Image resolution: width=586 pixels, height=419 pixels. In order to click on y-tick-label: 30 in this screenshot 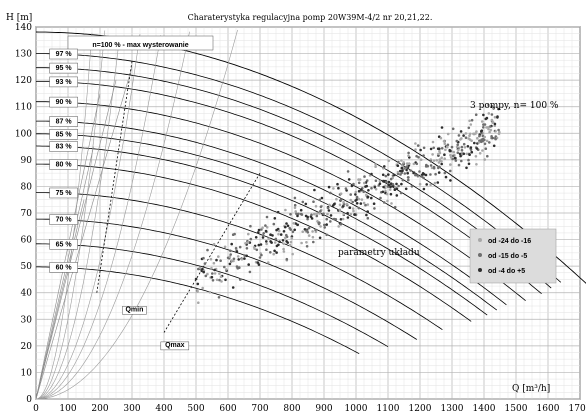, I will do `click(27, 320)`.